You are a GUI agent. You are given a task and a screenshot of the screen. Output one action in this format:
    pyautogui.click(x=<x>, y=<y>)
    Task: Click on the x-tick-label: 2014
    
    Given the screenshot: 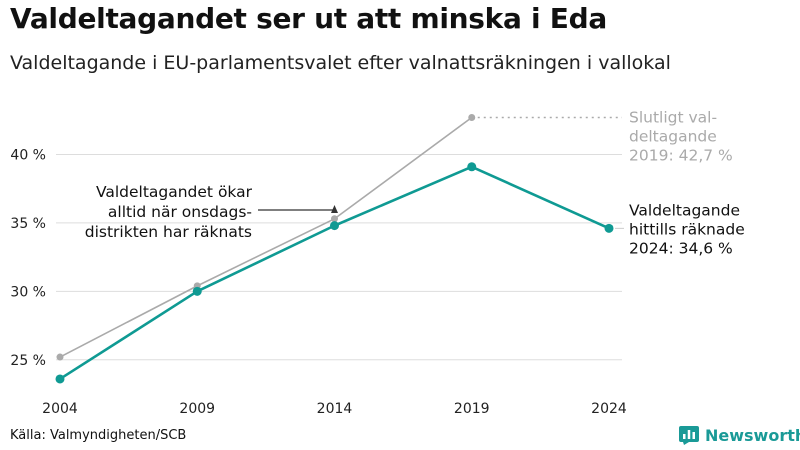 What is the action you would take?
    pyautogui.click(x=335, y=409)
    